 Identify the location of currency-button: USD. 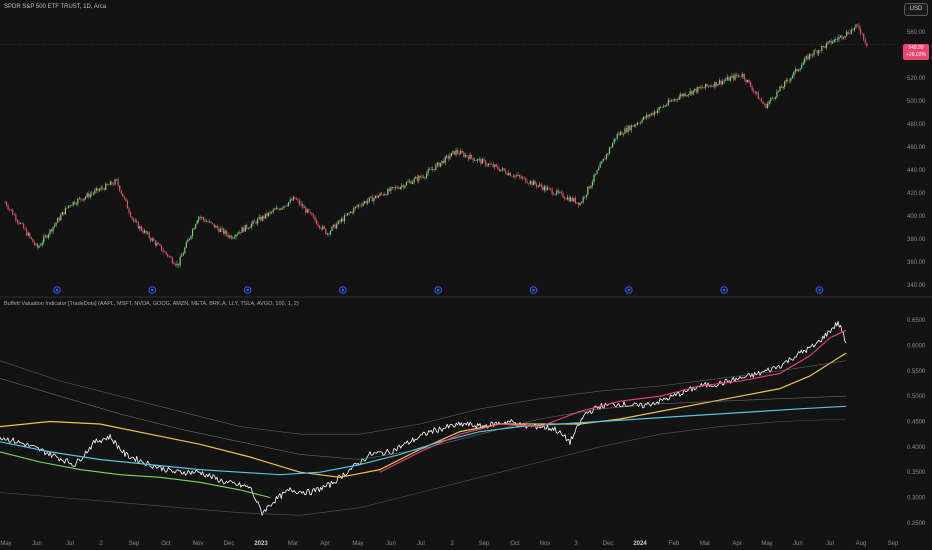
(916, 9).